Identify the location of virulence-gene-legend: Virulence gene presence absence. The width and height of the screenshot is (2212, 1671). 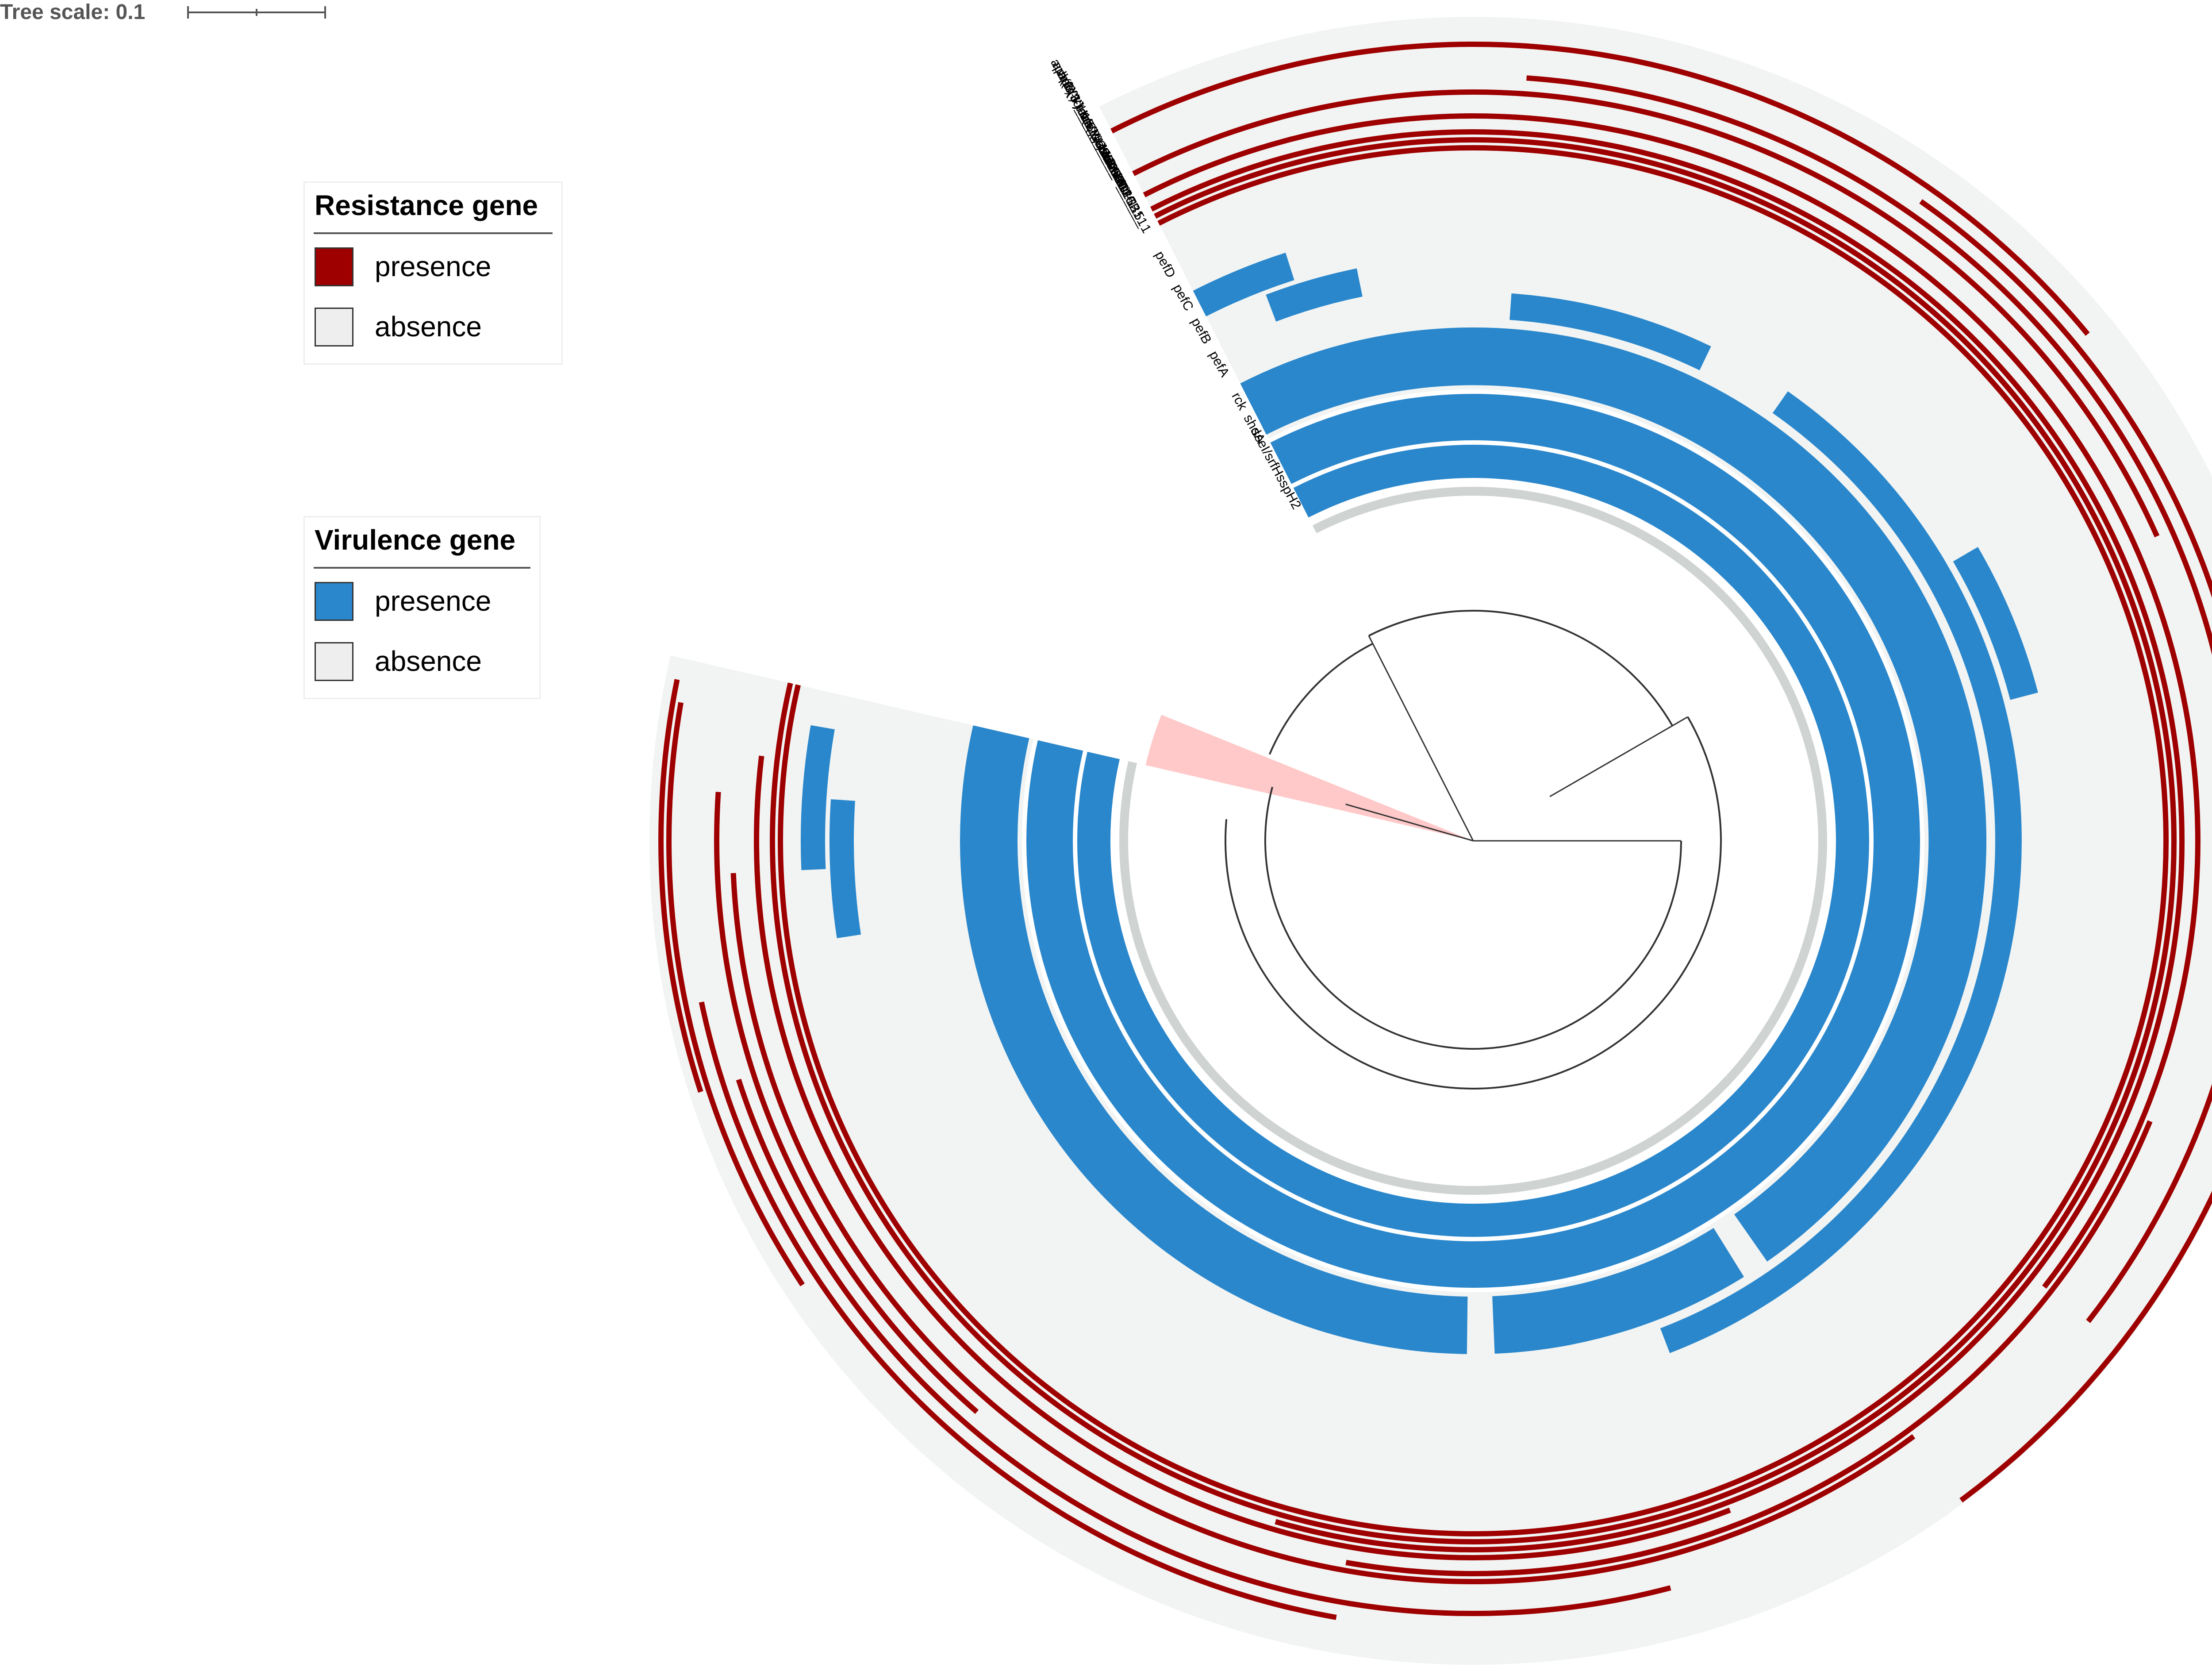
(422, 607).